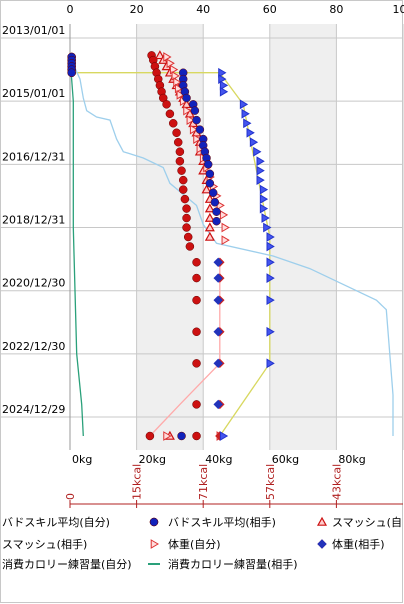 This screenshot has width=404, height=604. Describe the element at coordinates (224, 436) in the screenshot. I see `marker-s6-p25` at that location.